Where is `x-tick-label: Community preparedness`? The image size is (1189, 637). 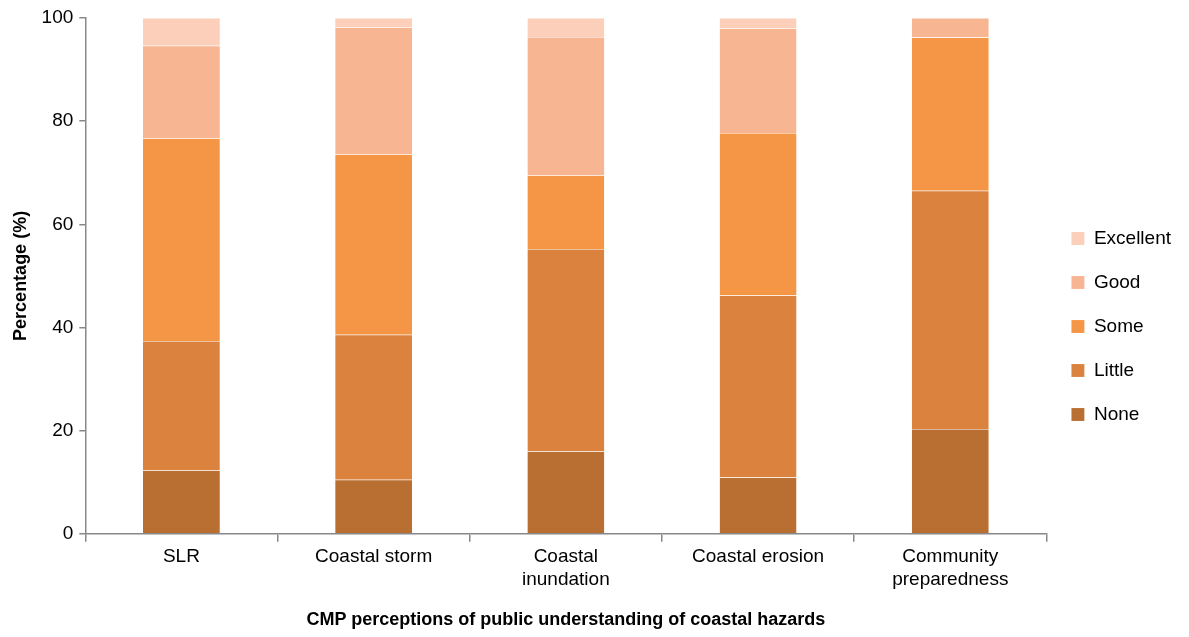
x-tick-label: Community preparedness is located at coordinates (950, 567).